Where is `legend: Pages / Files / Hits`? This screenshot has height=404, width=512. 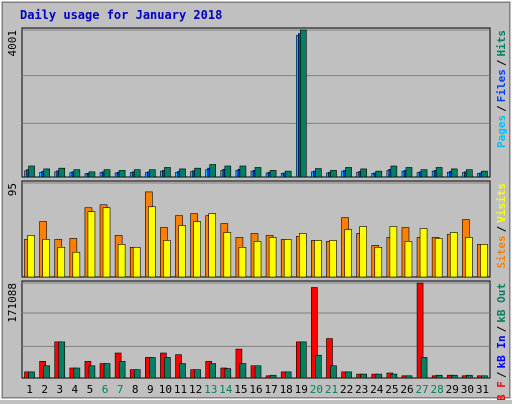
legend: Pages / Files / Hits is located at coordinates (501, 89).